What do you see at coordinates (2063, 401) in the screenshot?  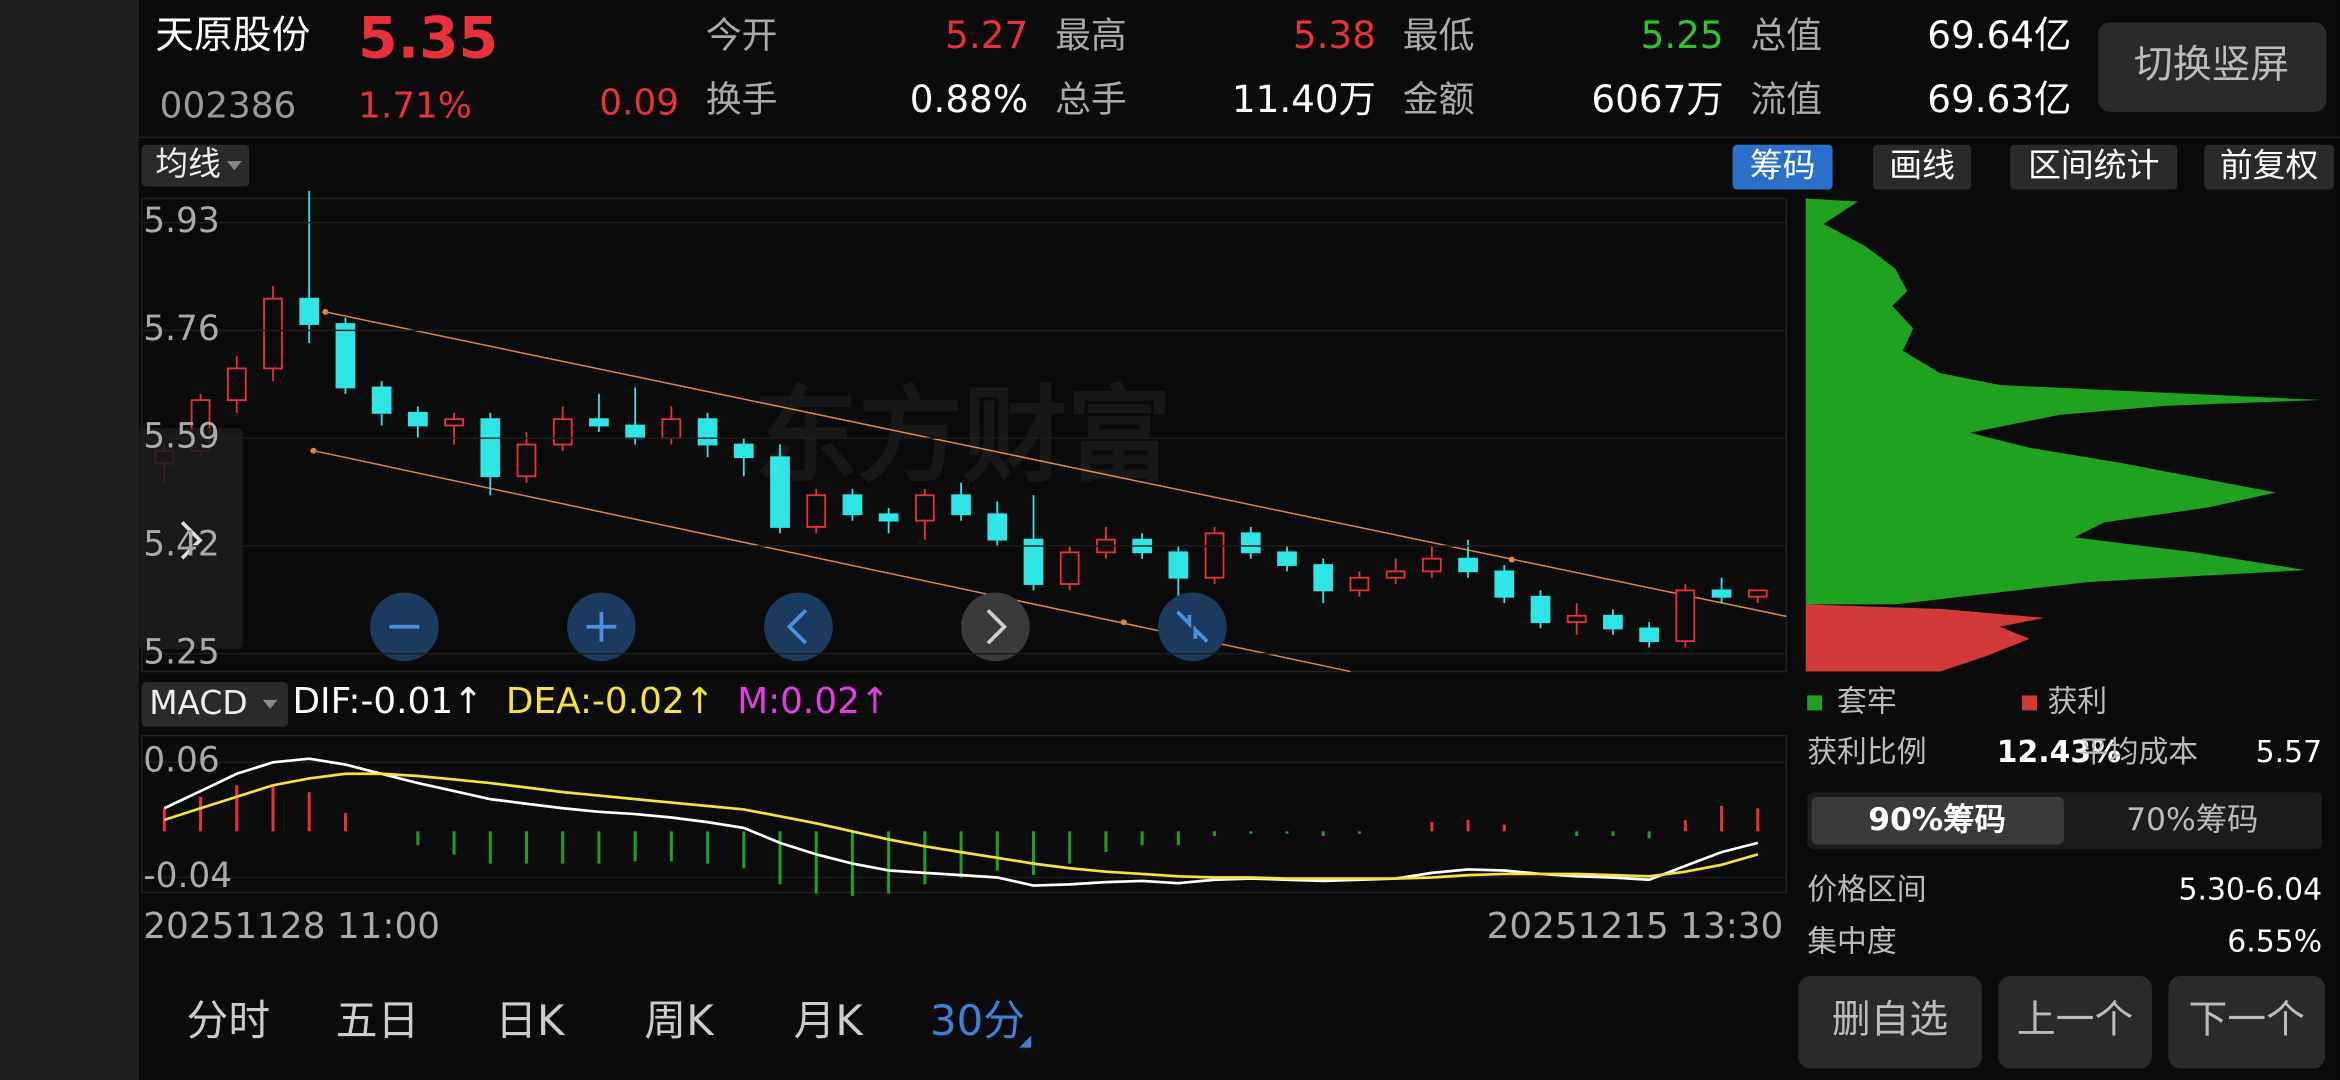 I see `chip-profile-trapped` at bounding box center [2063, 401].